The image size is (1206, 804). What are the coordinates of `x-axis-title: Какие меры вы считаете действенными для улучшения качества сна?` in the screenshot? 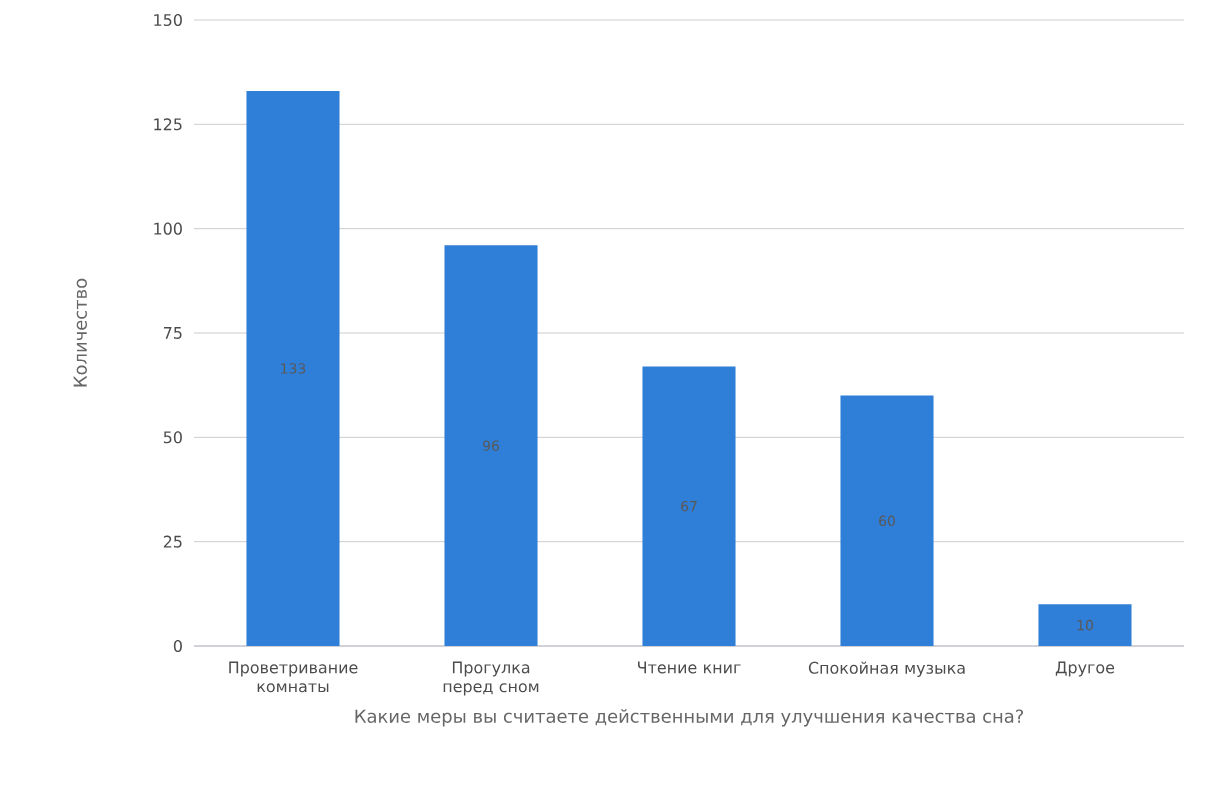 It's located at (689, 718).